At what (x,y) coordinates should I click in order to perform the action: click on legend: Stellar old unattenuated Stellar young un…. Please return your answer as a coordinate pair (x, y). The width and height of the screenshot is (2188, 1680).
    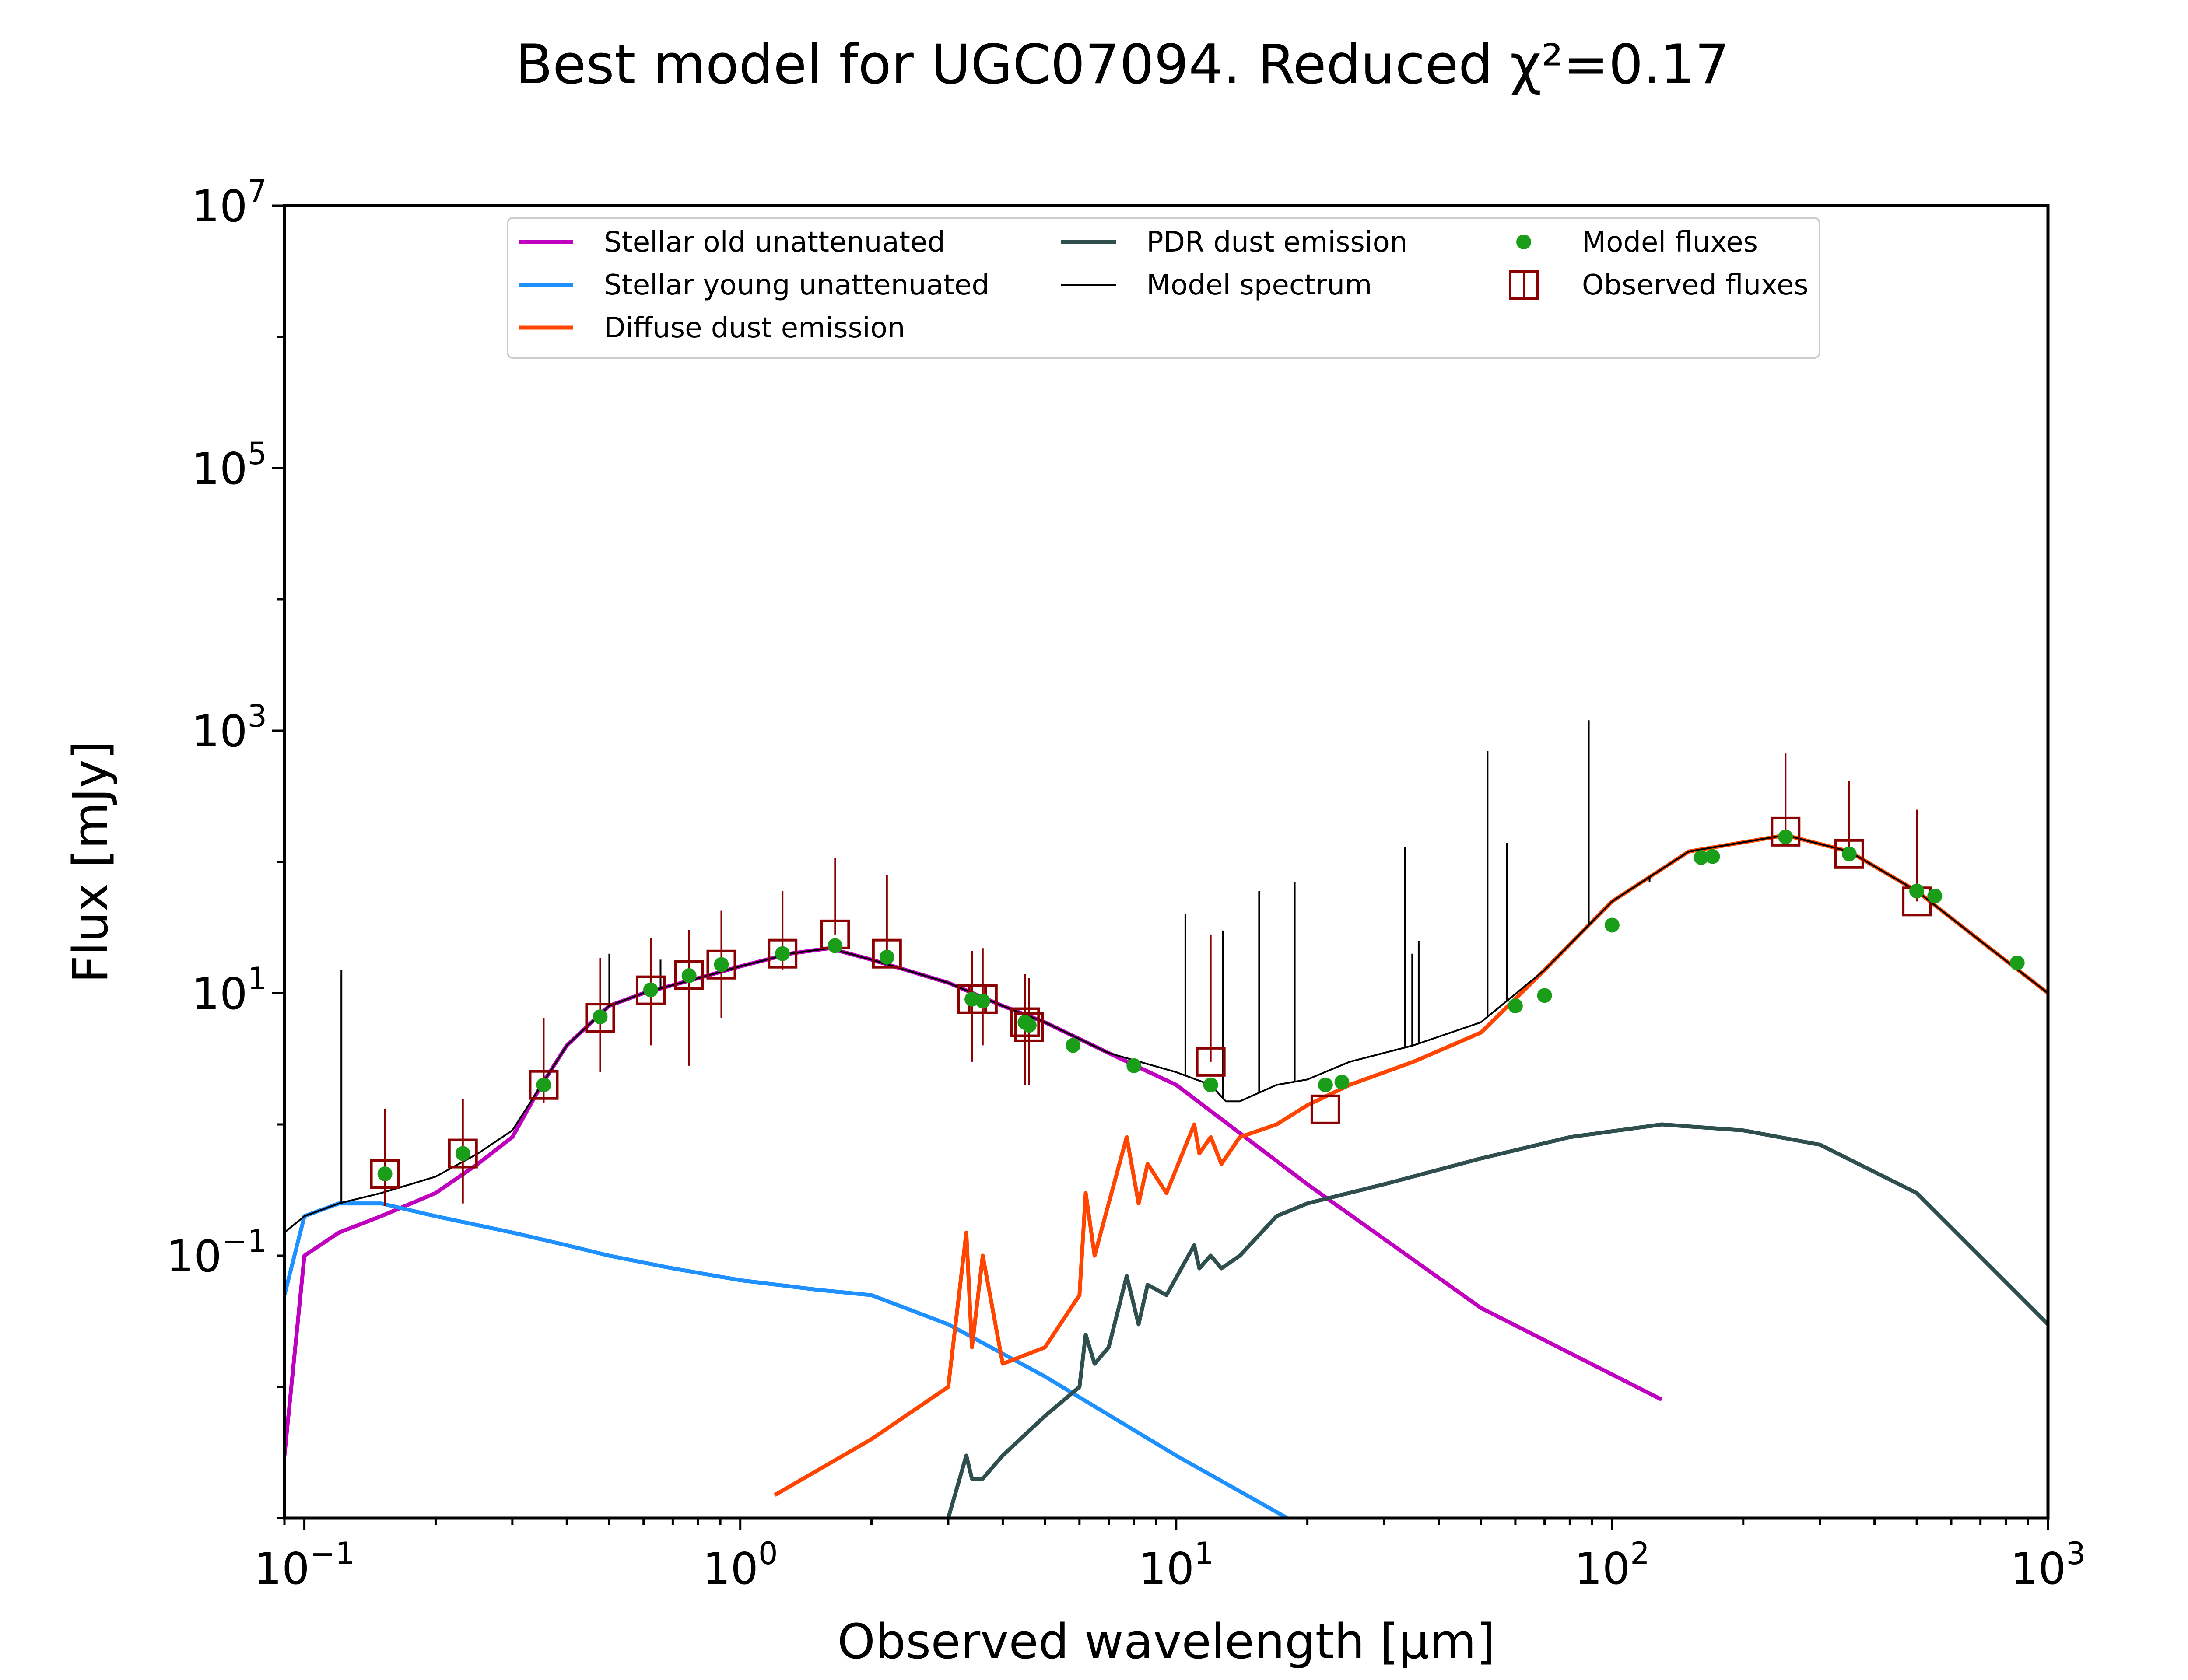
    Looking at the image, I should click on (1163, 288).